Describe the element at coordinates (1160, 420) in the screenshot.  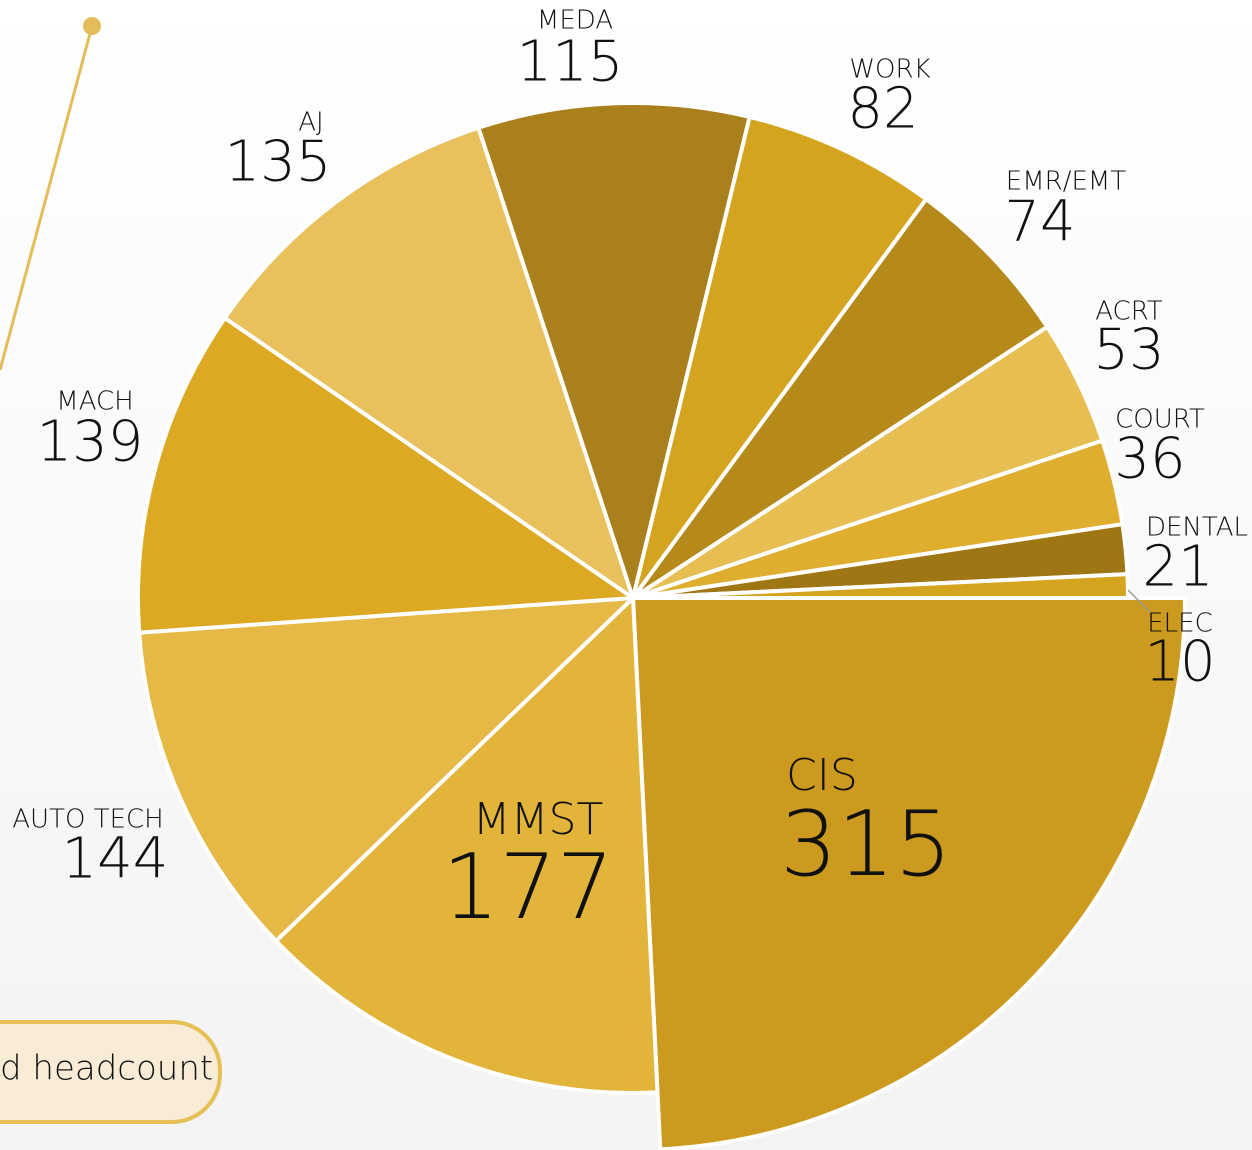
I see `slice-name: COURT` at that location.